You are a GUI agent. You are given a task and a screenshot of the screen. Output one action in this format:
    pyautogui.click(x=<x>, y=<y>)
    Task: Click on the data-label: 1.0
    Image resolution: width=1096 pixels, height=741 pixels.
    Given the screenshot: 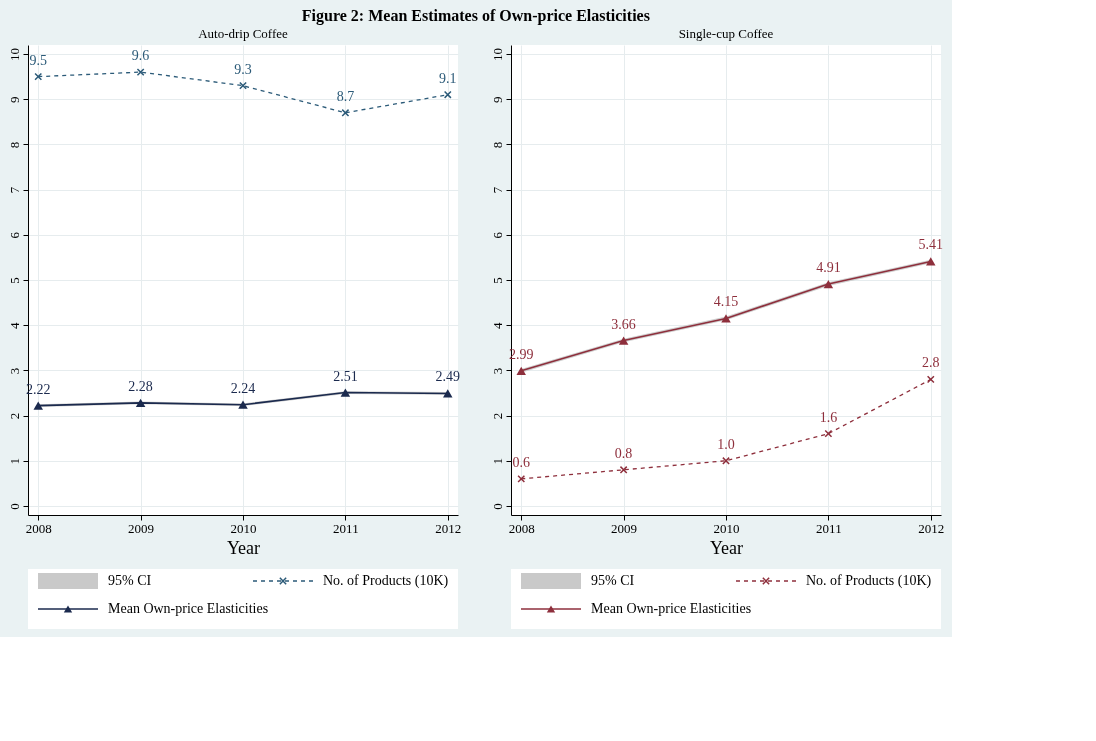 What is the action you would take?
    pyautogui.click(x=726, y=444)
    